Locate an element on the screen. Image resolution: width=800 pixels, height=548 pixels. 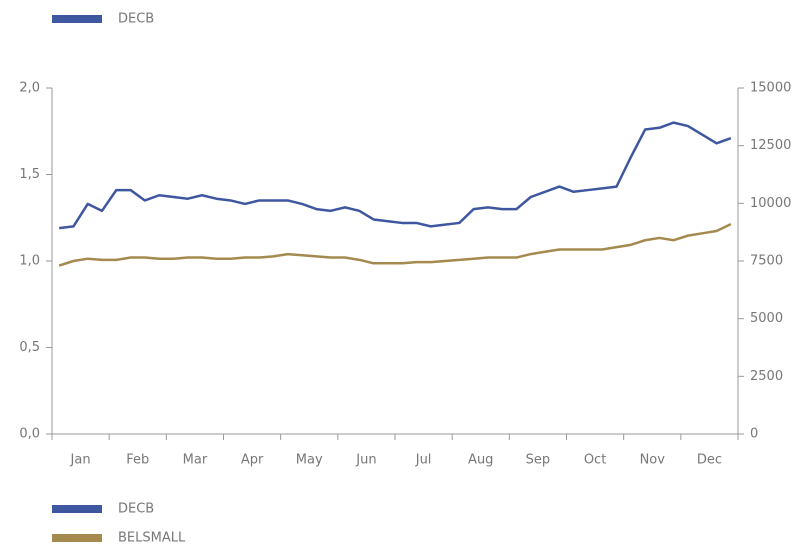
y2-tick-label: 10000 is located at coordinates (770, 203).